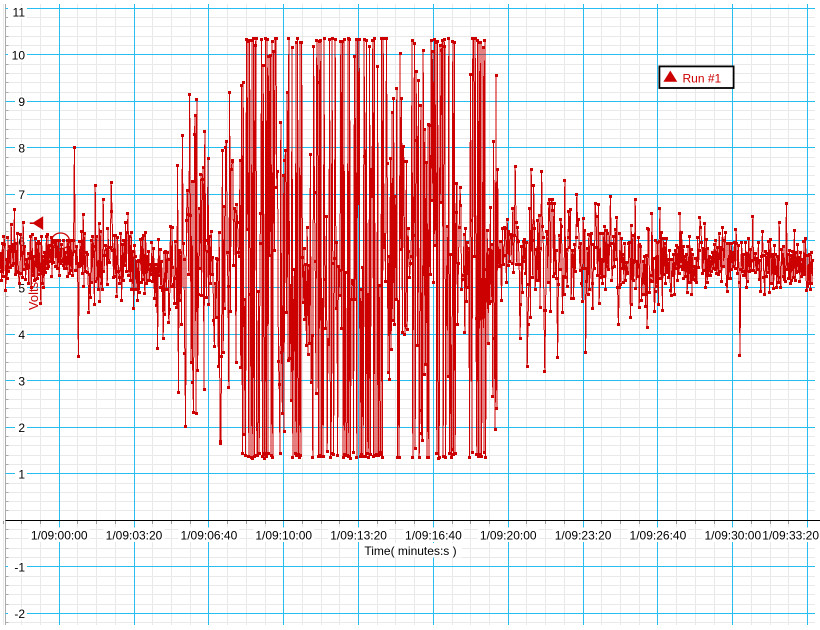 The image size is (820, 630). What do you see at coordinates (59, 536) in the screenshot?
I see `svg-text: 1/09:00:00` at bounding box center [59, 536].